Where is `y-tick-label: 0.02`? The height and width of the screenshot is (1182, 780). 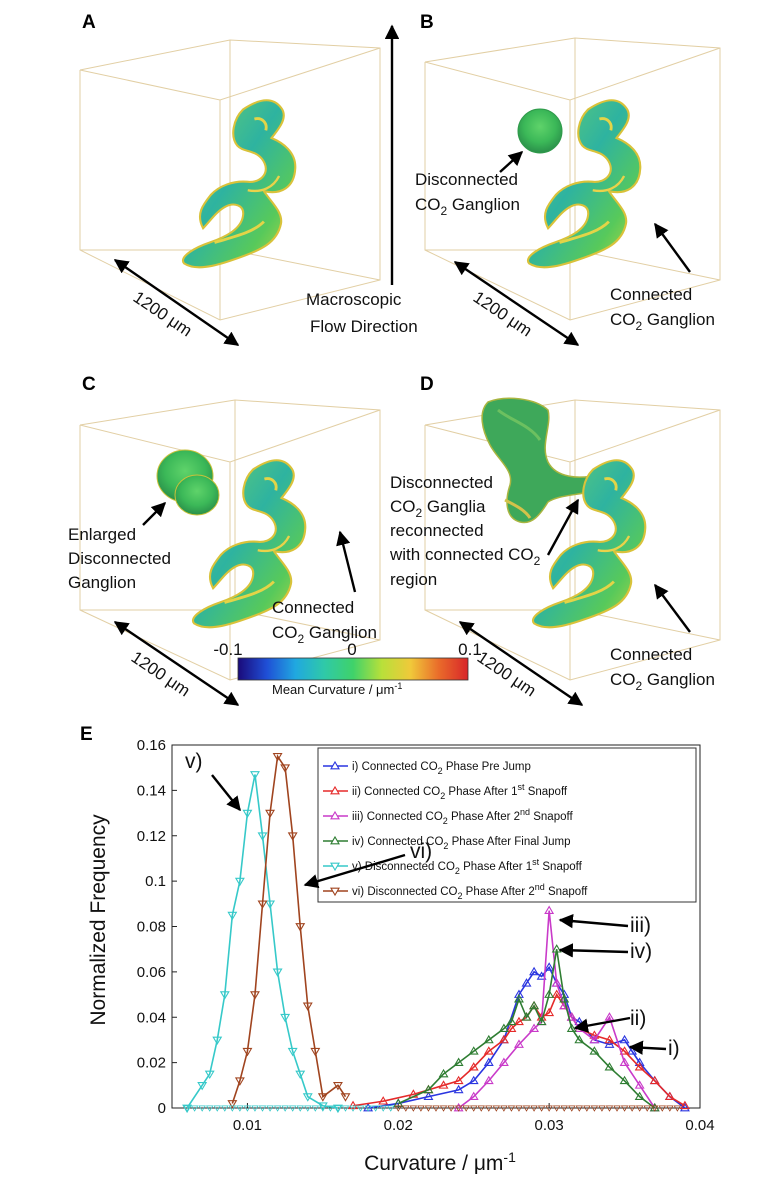
y-tick-label: 0.02 is located at coordinates (151, 1063).